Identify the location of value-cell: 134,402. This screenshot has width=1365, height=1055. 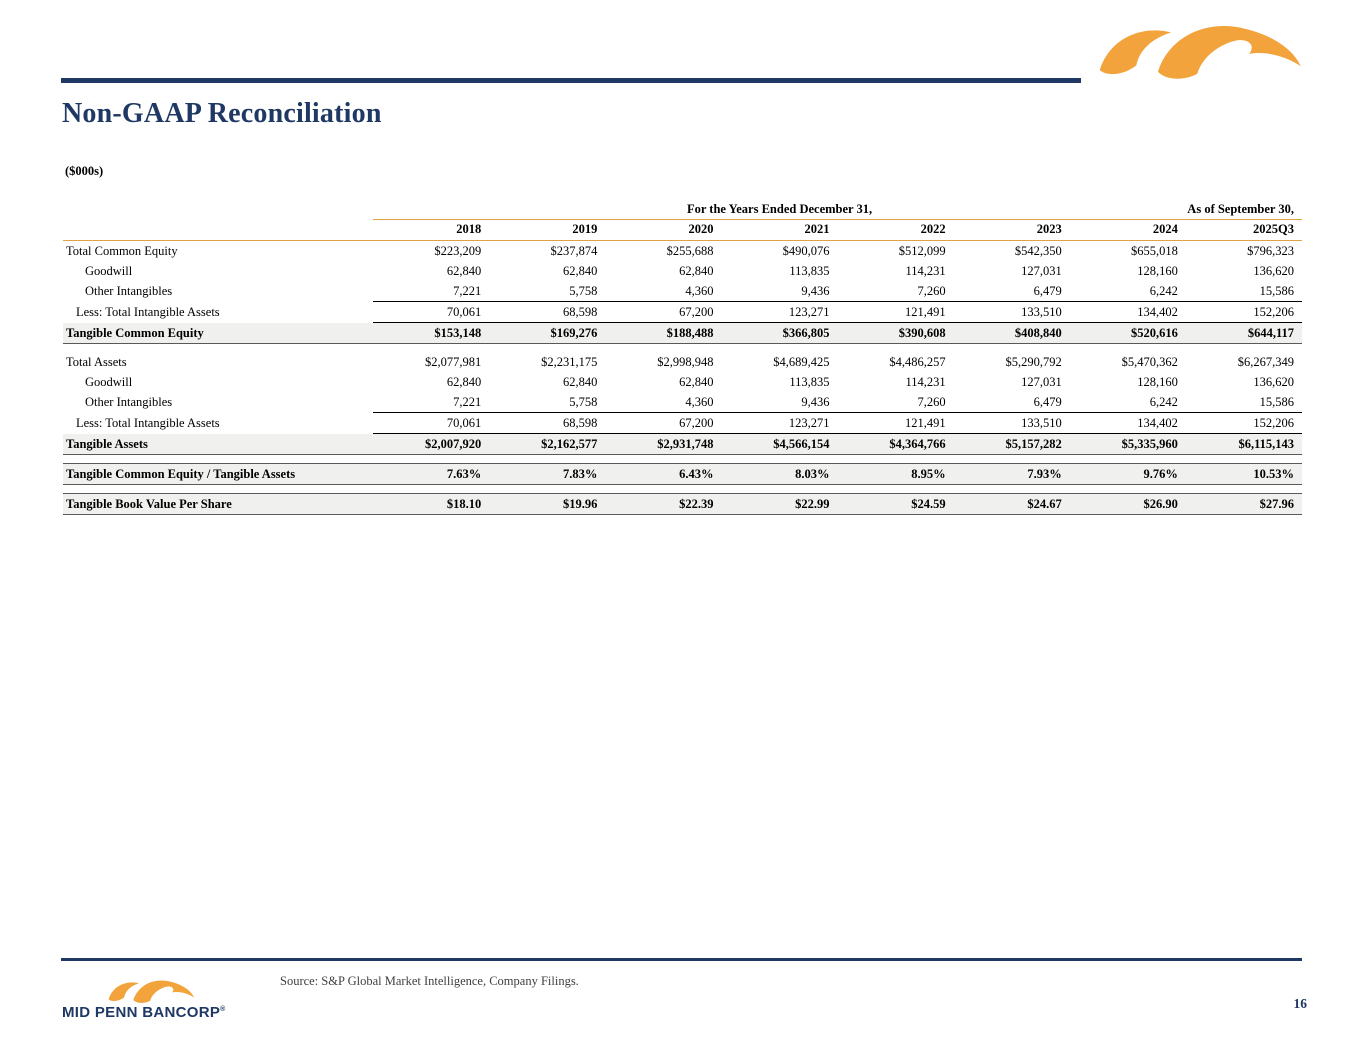
(1127, 312).